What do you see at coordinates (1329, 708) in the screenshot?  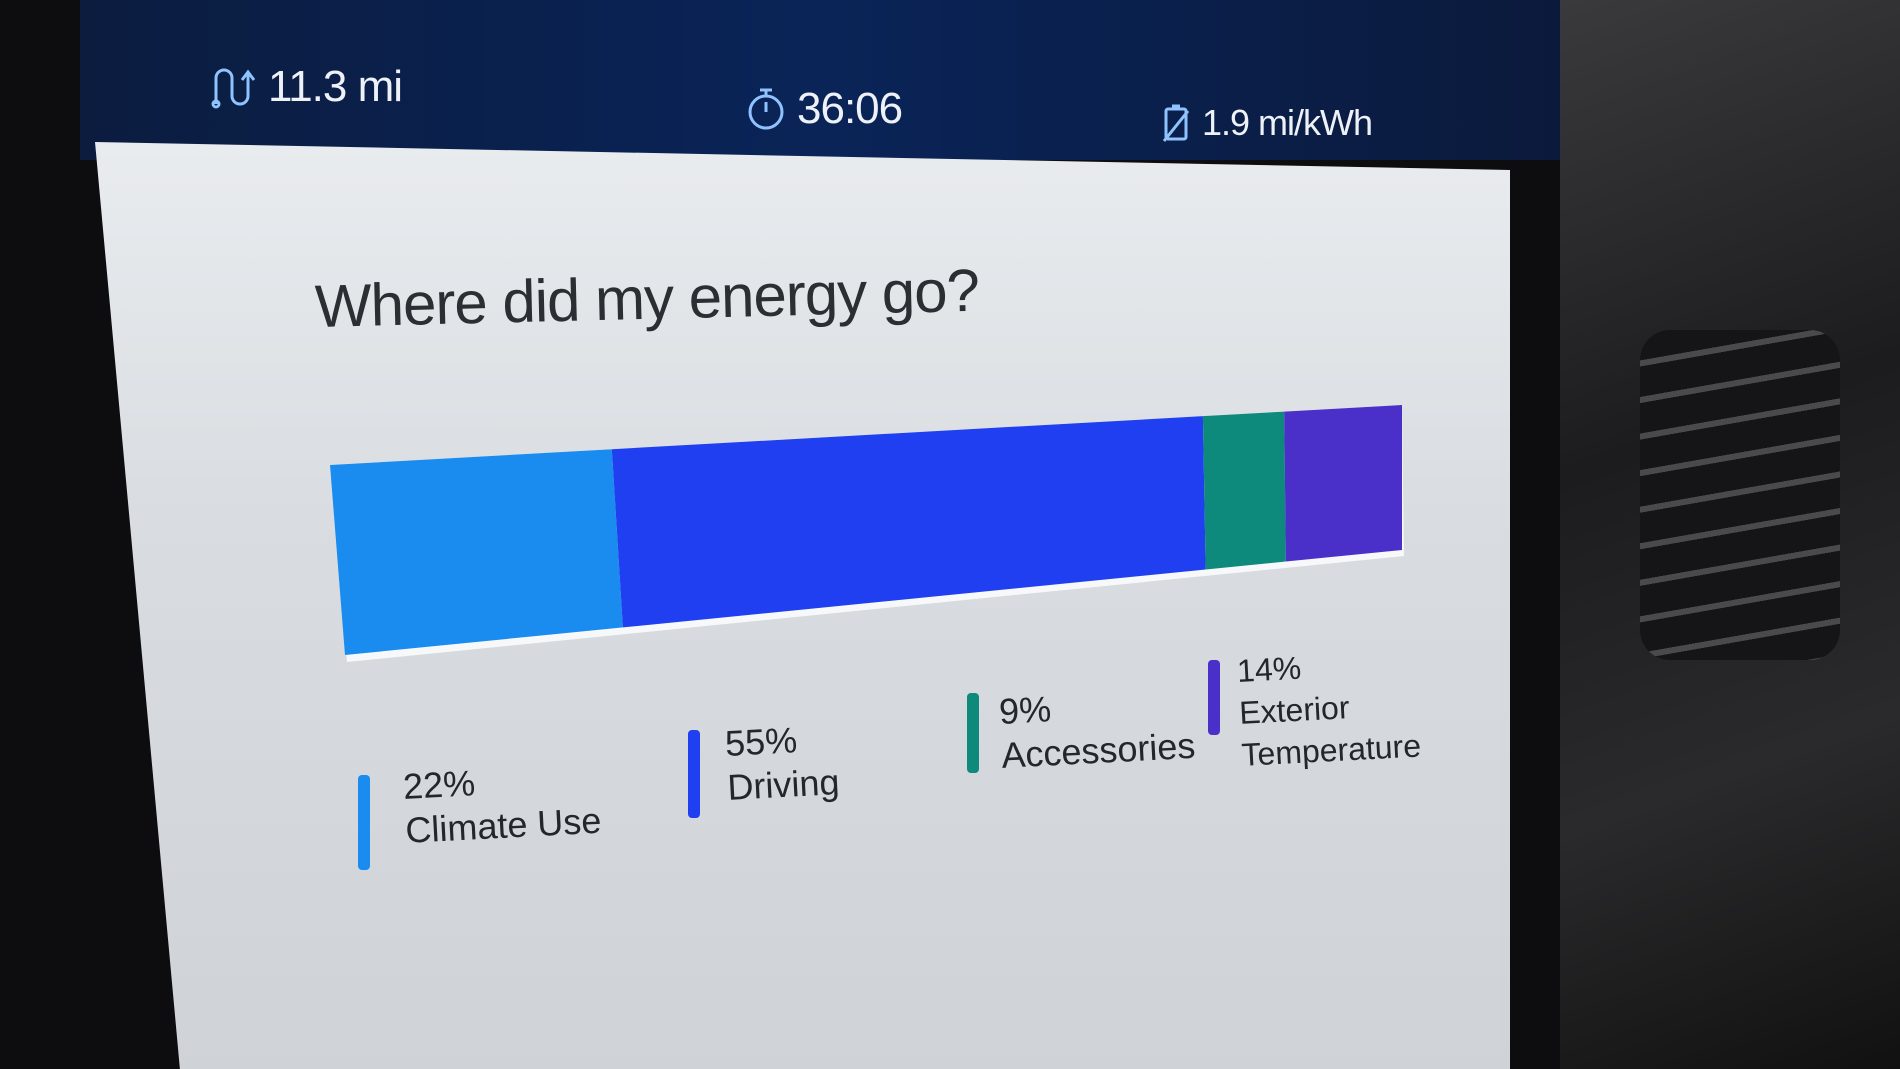 I see `legend-item-exterior: 14% Exterior Temperature` at bounding box center [1329, 708].